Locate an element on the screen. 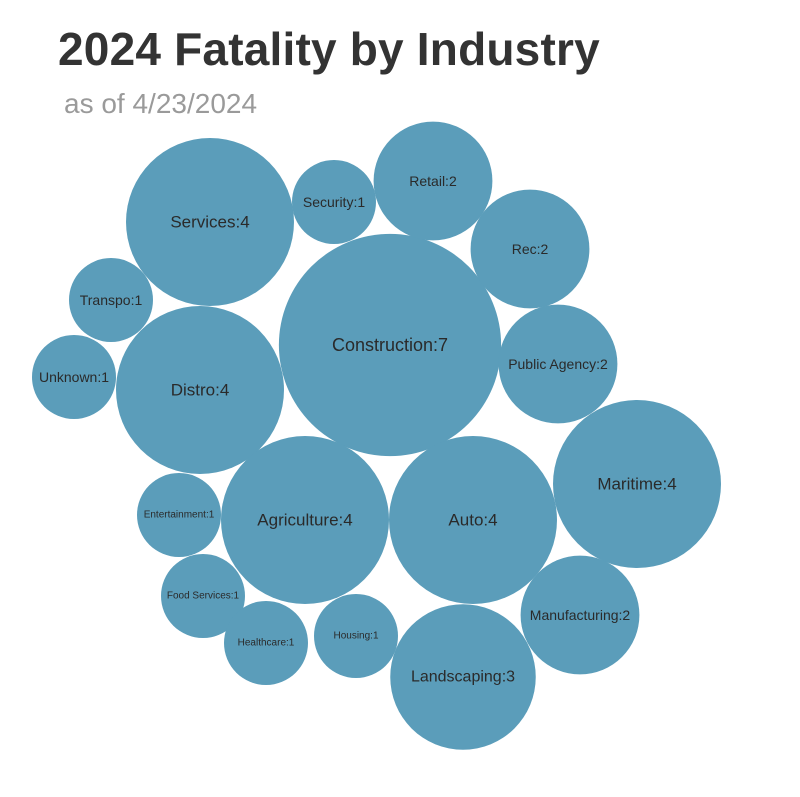 This screenshot has width=800, height=797. bubble-retail: Retail:2 is located at coordinates (433, 181).